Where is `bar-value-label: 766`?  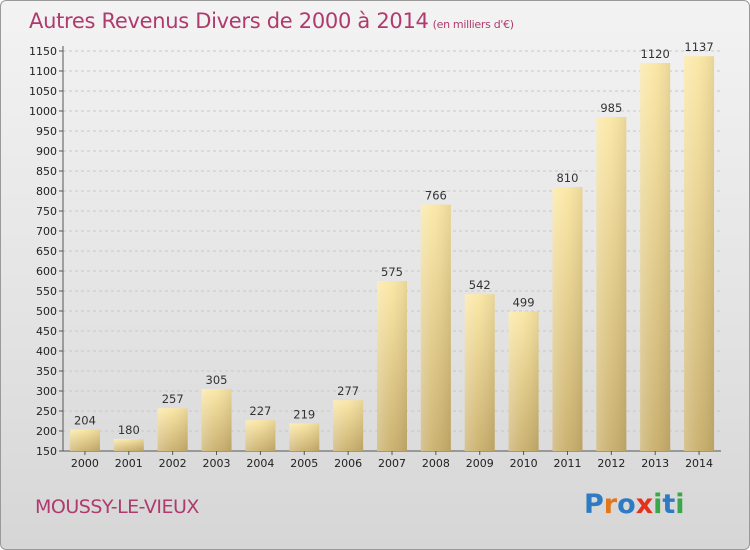 bar-value-label: 766 is located at coordinates (436, 196).